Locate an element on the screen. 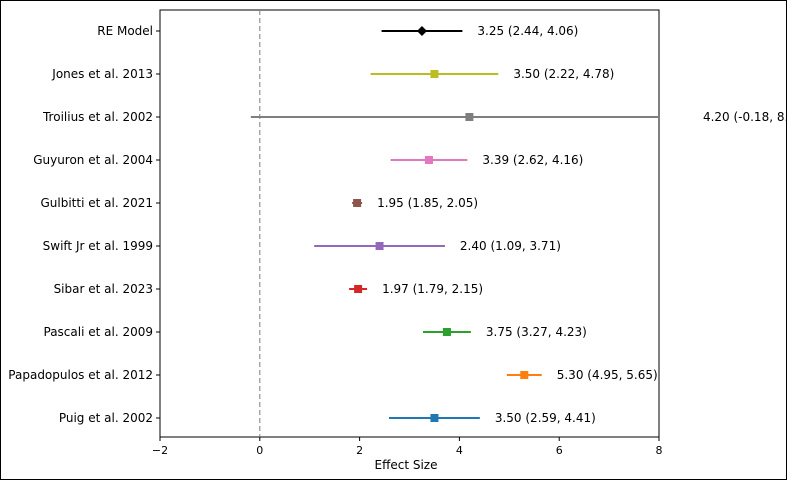 Image resolution: width=787 pixels, height=484 pixels. ci-value-label: 3.25 (2.44, 4.06) is located at coordinates (527, 31).